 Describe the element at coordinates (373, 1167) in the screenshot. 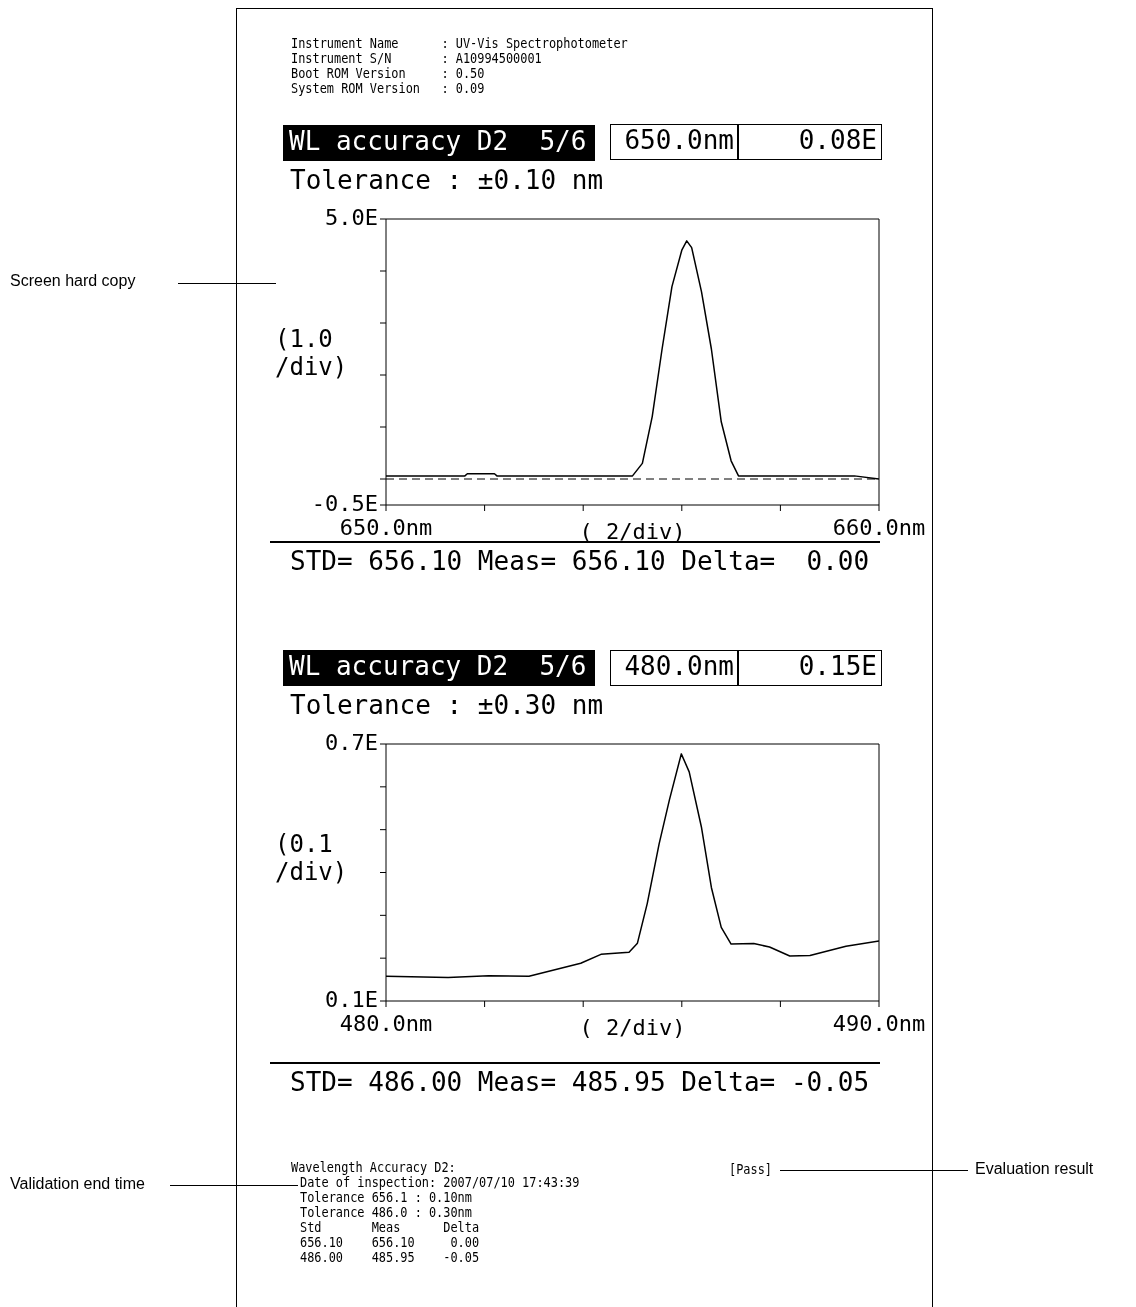

I see `text: Wavelength Accuracy D2:` at that location.